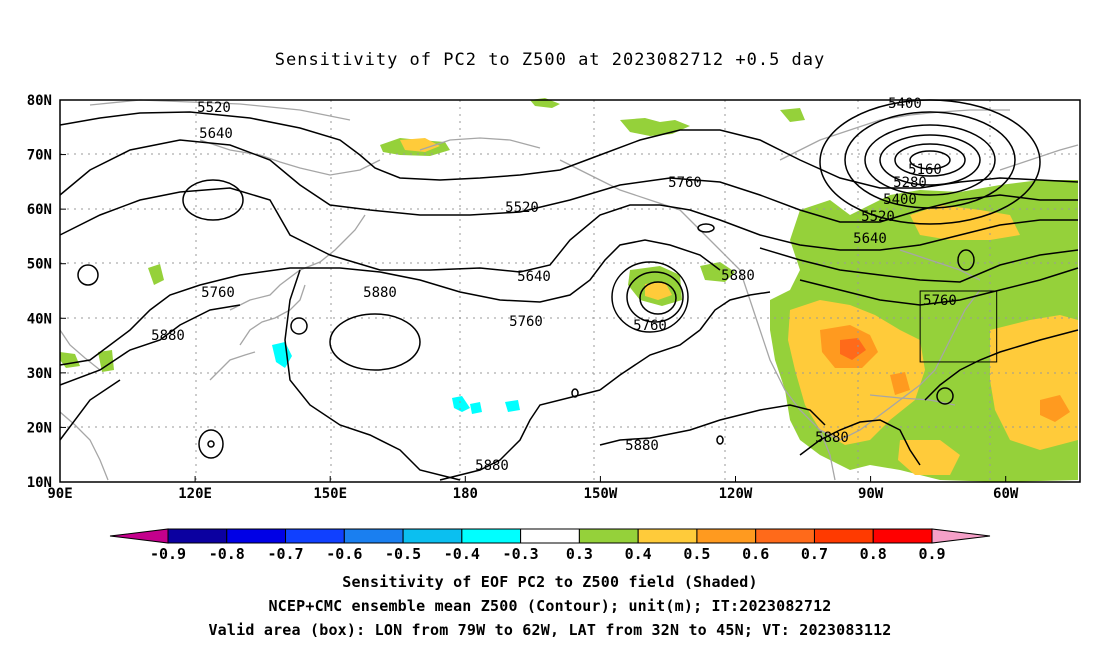  What do you see at coordinates (39, 319) in the screenshot?
I see `lat-label: 40N` at bounding box center [39, 319].